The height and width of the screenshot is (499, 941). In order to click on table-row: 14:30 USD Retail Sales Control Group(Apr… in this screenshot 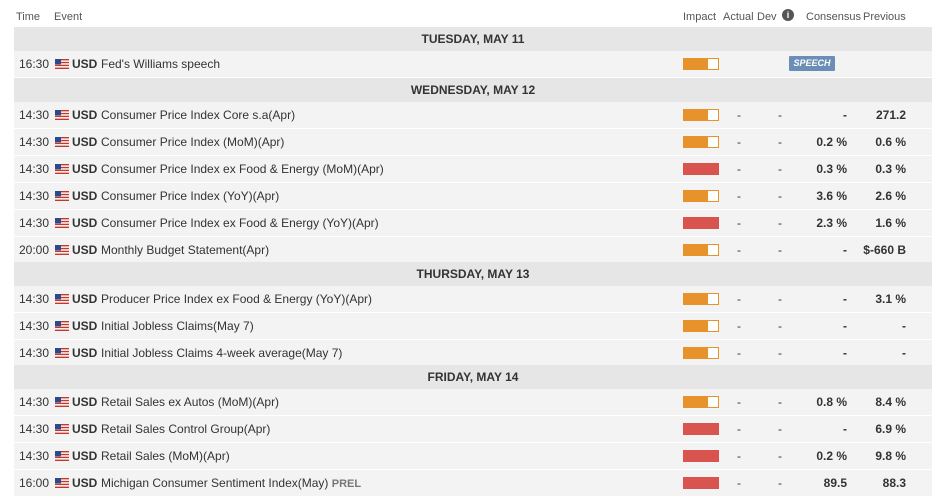, I will do `click(473, 429)`.